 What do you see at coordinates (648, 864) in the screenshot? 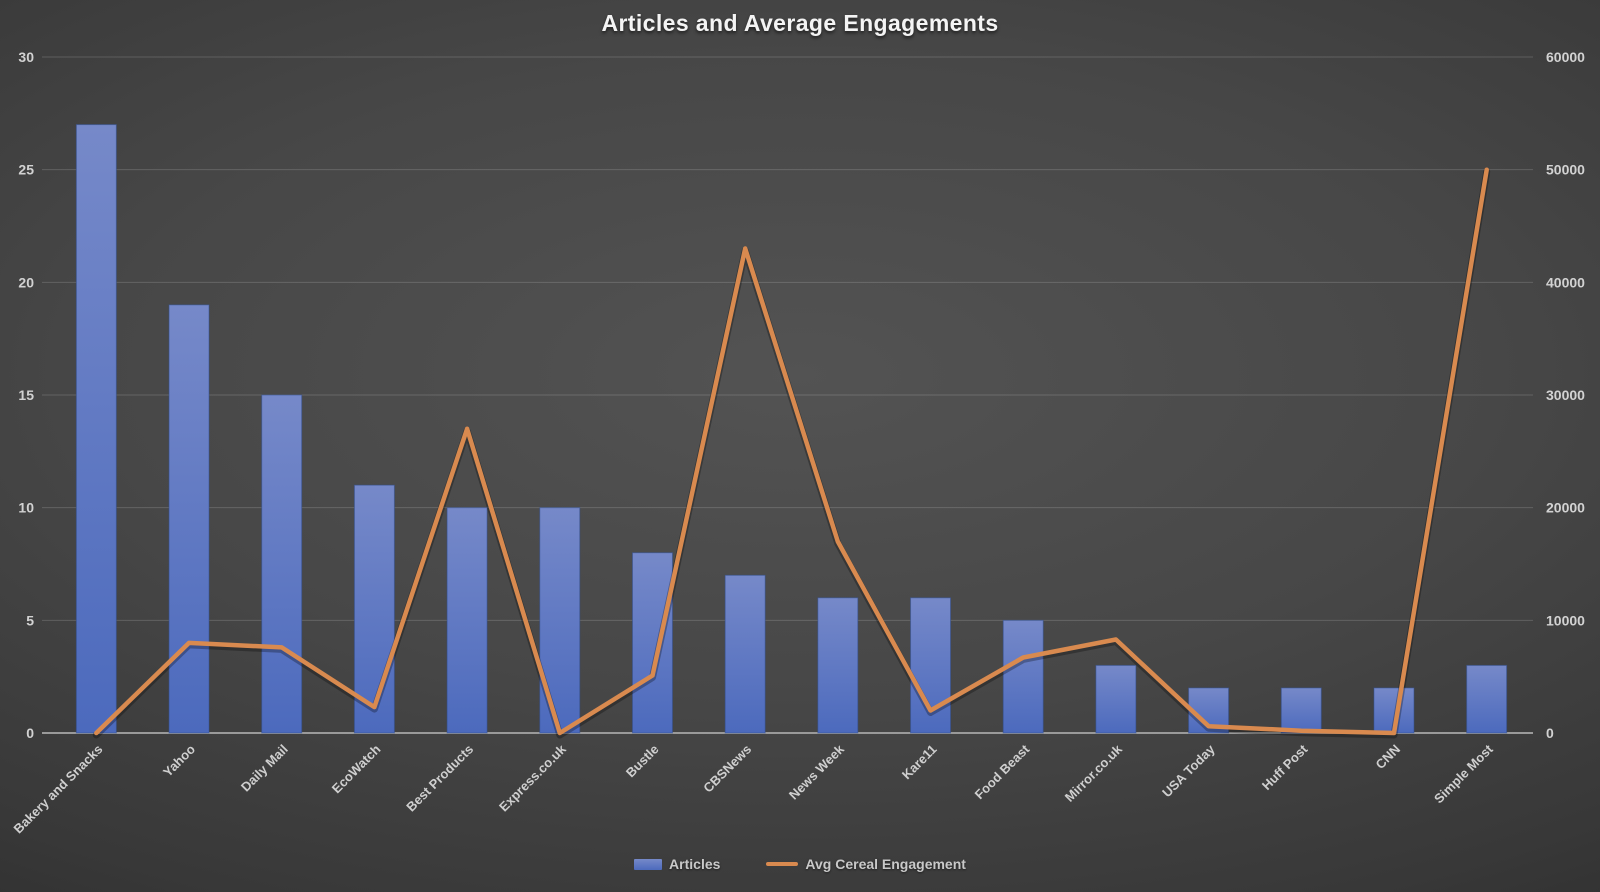
I see `articles-bar-swatch` at bounding box center [648, 864].